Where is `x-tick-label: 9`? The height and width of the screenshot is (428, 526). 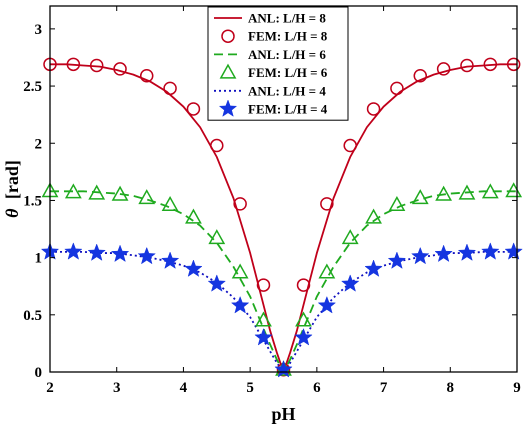
x-tick-label: 9 is located at coordinates (517, 388).